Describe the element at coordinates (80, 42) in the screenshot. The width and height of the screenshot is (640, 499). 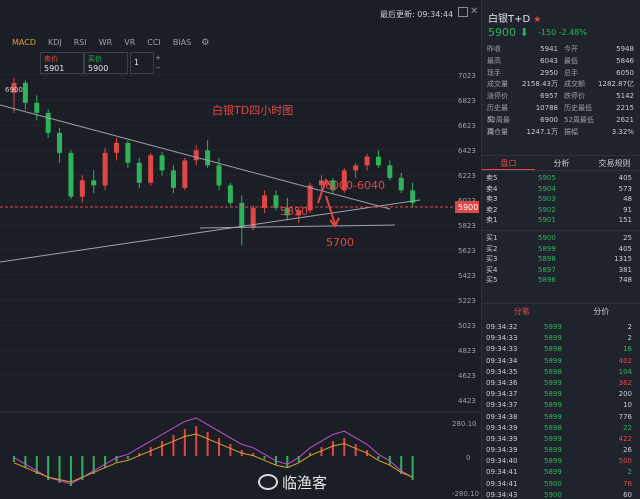
I see `tab-rsi: RSI` at that location.